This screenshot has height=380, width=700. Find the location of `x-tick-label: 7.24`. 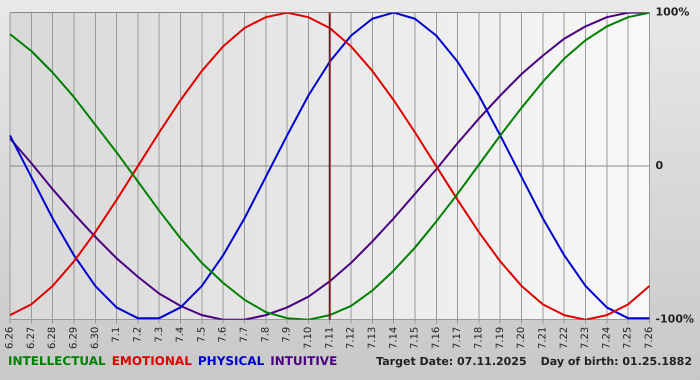

x-tick-label: 7.24 is located at coordinates (606, 337).